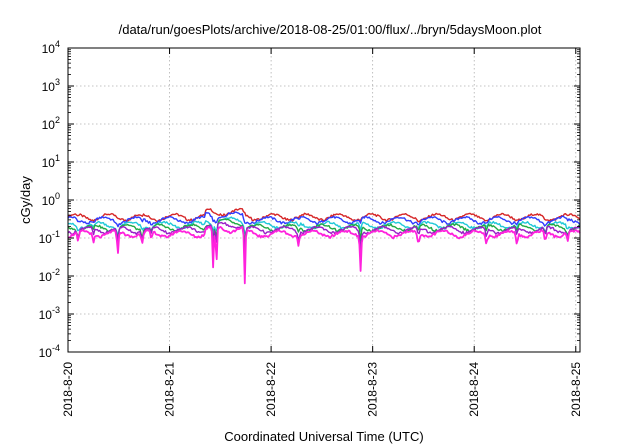  What do you see at coordinates (68, 389) in the screenshot?
I see `x-tick-label: 2018-8-20` at bounding box center [68, 389].